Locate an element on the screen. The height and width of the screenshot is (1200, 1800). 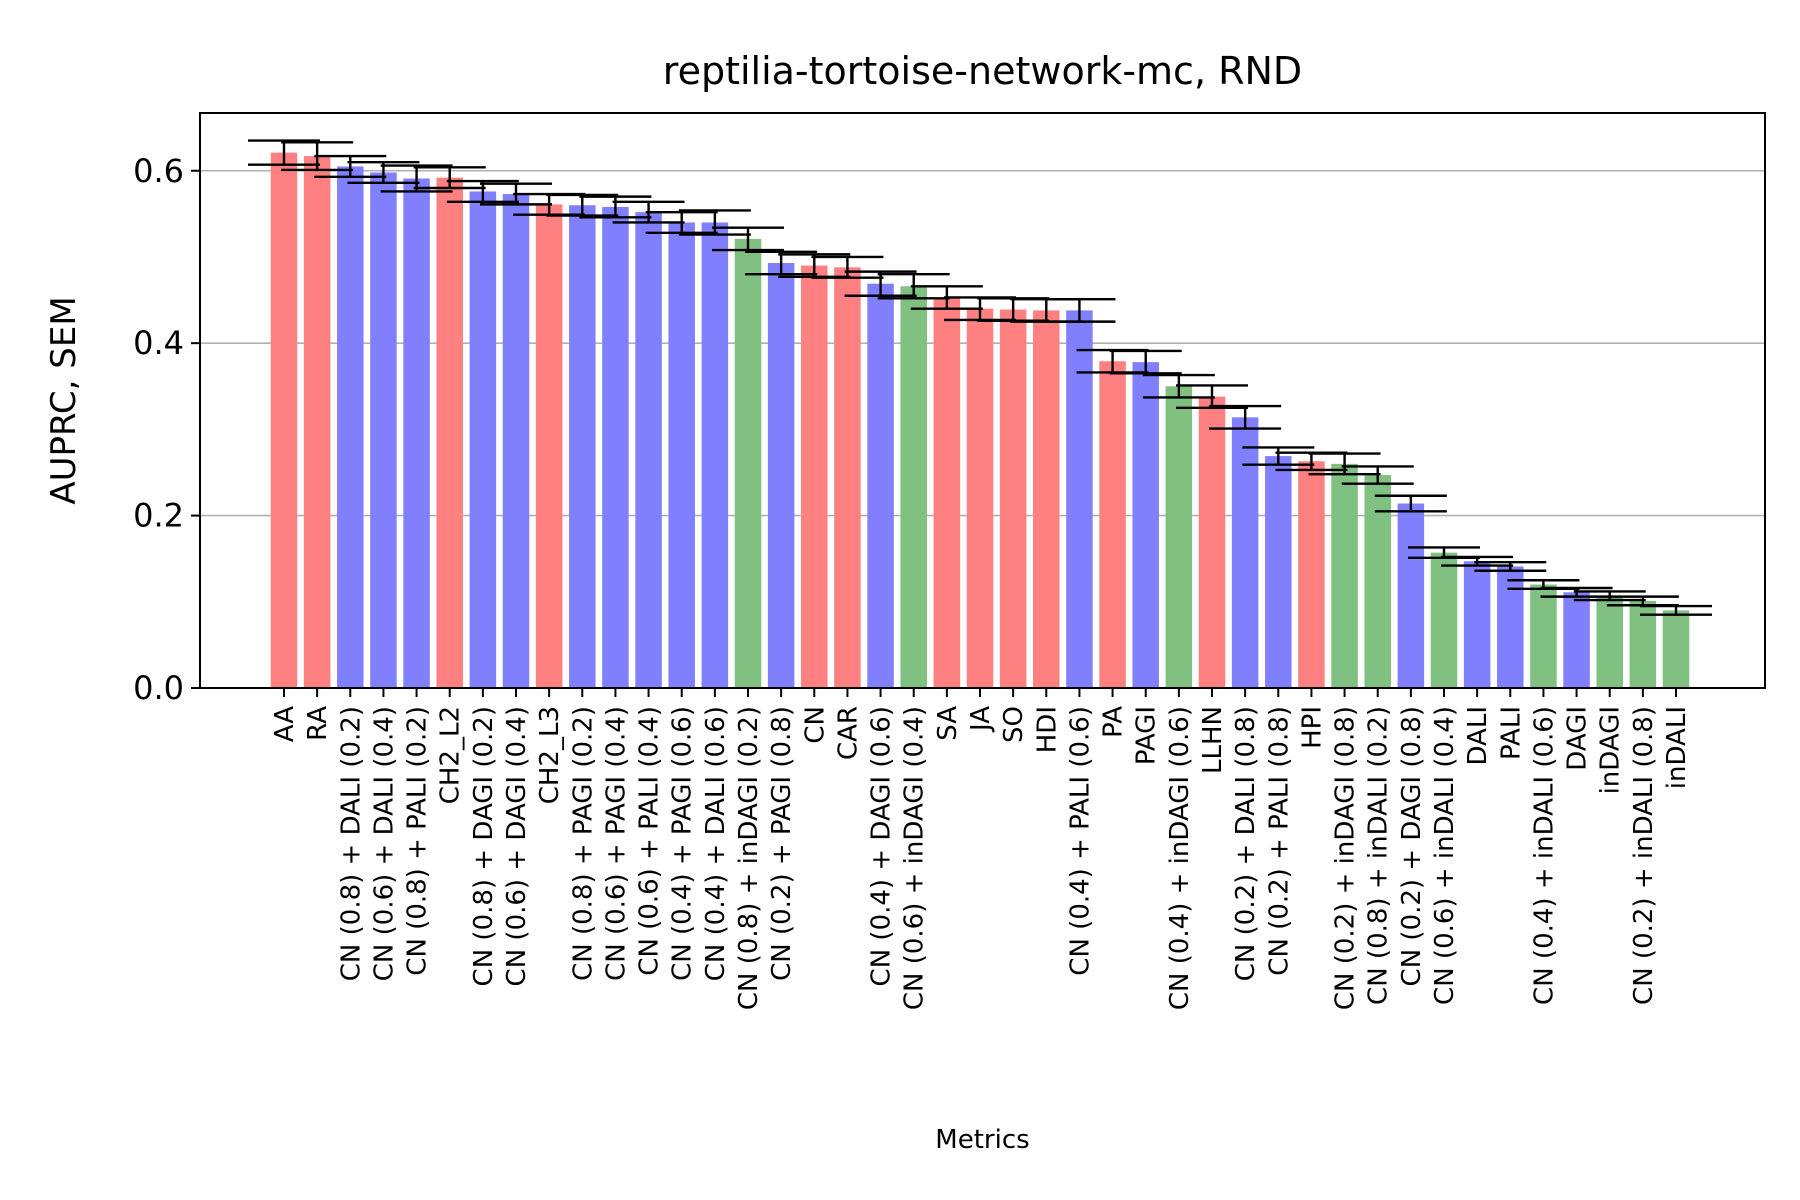
x-tick-label: JA is located at coordinates (981, 719).